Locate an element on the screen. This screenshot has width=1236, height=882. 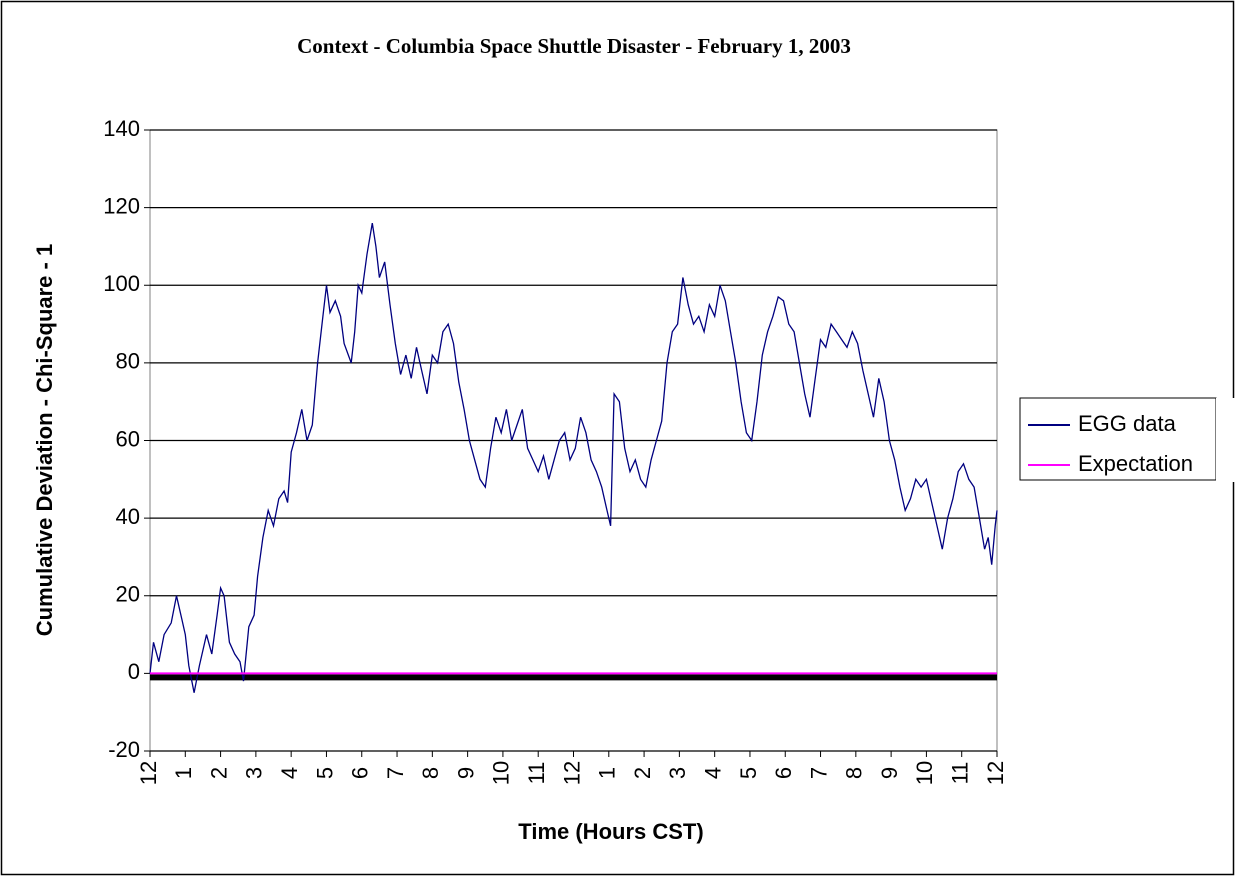
legend-box is located at coordinates (1118, 439).